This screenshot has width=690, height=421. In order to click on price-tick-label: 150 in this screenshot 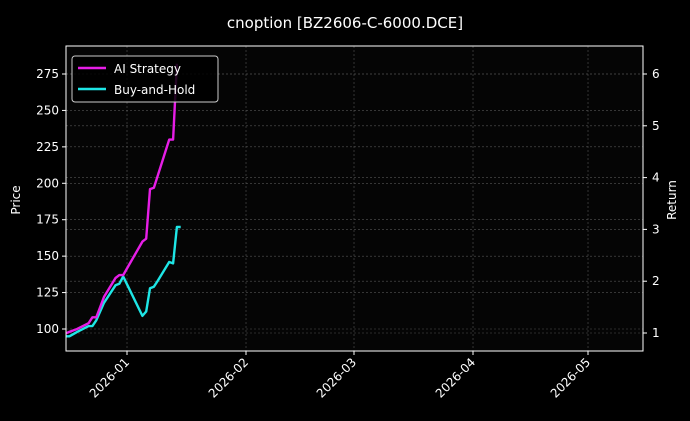, I will do `click(47, 256)`.